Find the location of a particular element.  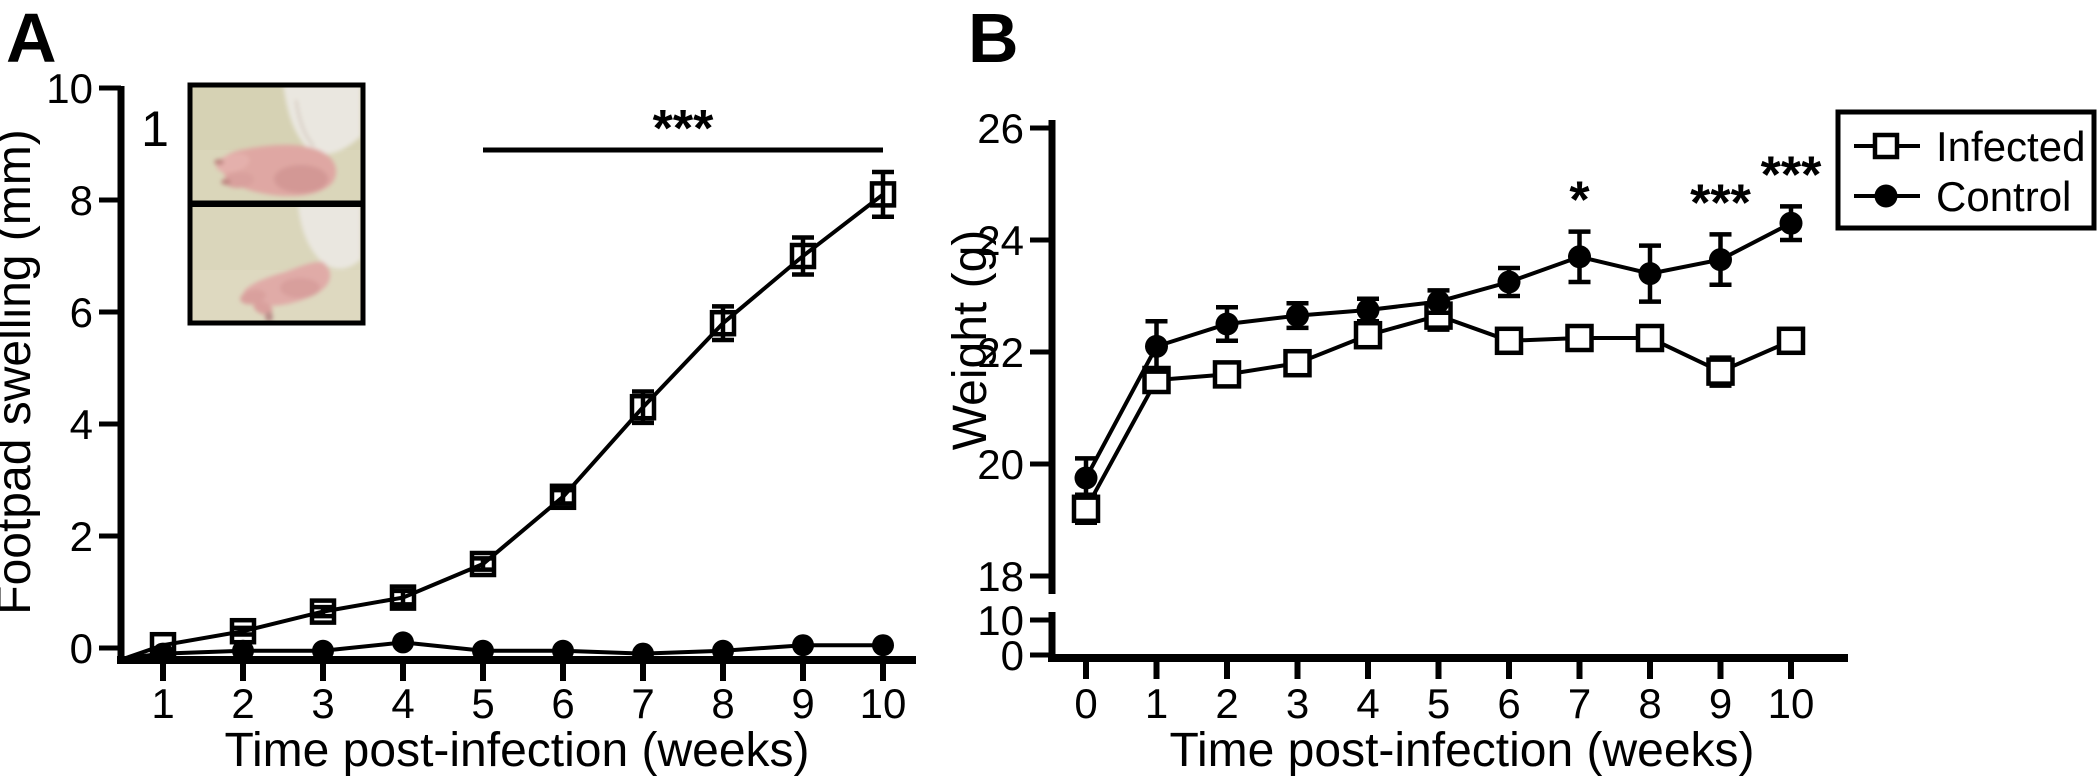

footpad-photo-swollen is located at coordinates (276, 145).